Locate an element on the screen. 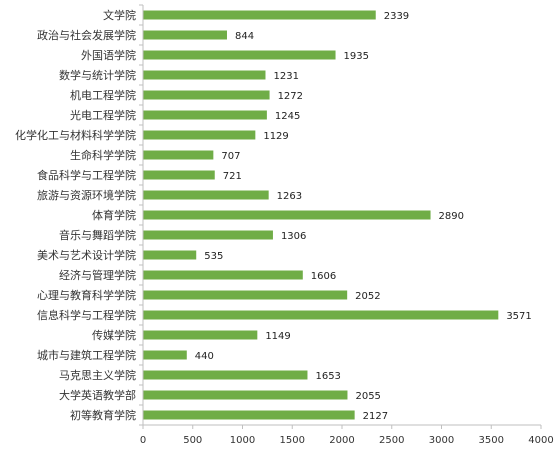  data-label: 1935 is located at coordinates (356, 56).